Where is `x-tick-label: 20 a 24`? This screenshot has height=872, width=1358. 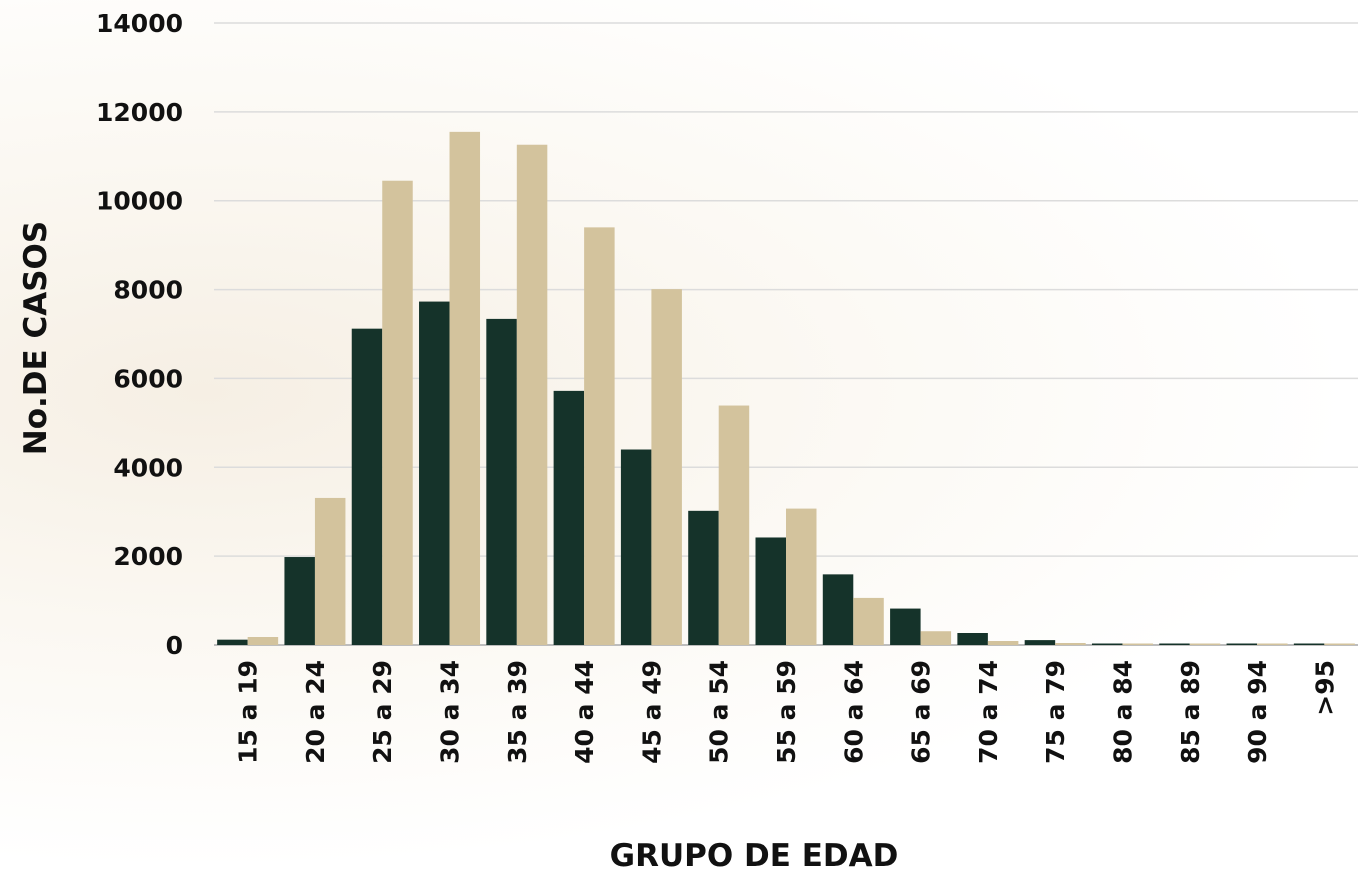 x-tick-label: 20 a 24 is located at coordinates (315, 712).